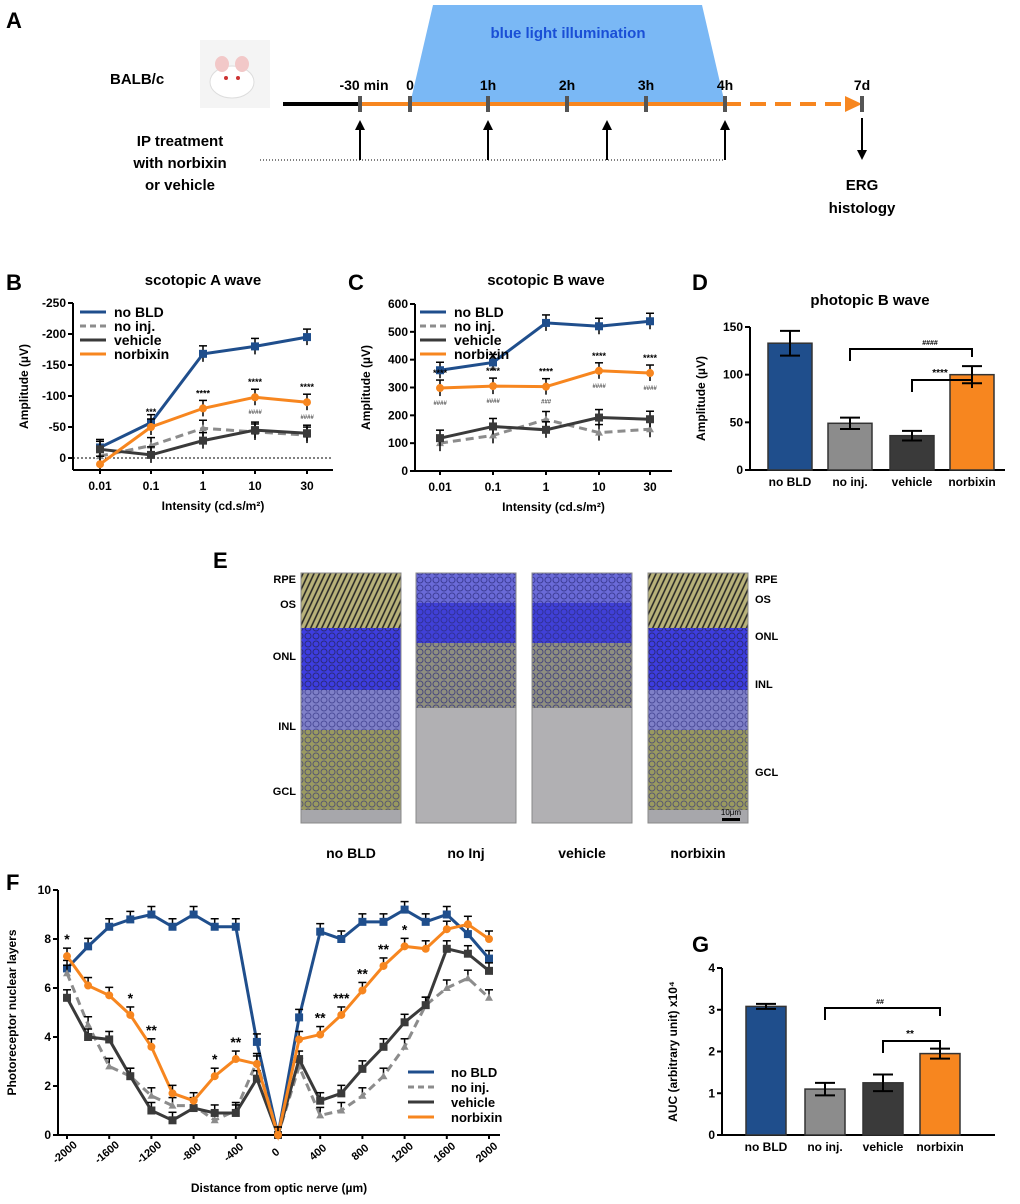 Image resolution: width=1020 pixels, height=1204 pixels. I want to click on mouse-image, so click(235, 74).